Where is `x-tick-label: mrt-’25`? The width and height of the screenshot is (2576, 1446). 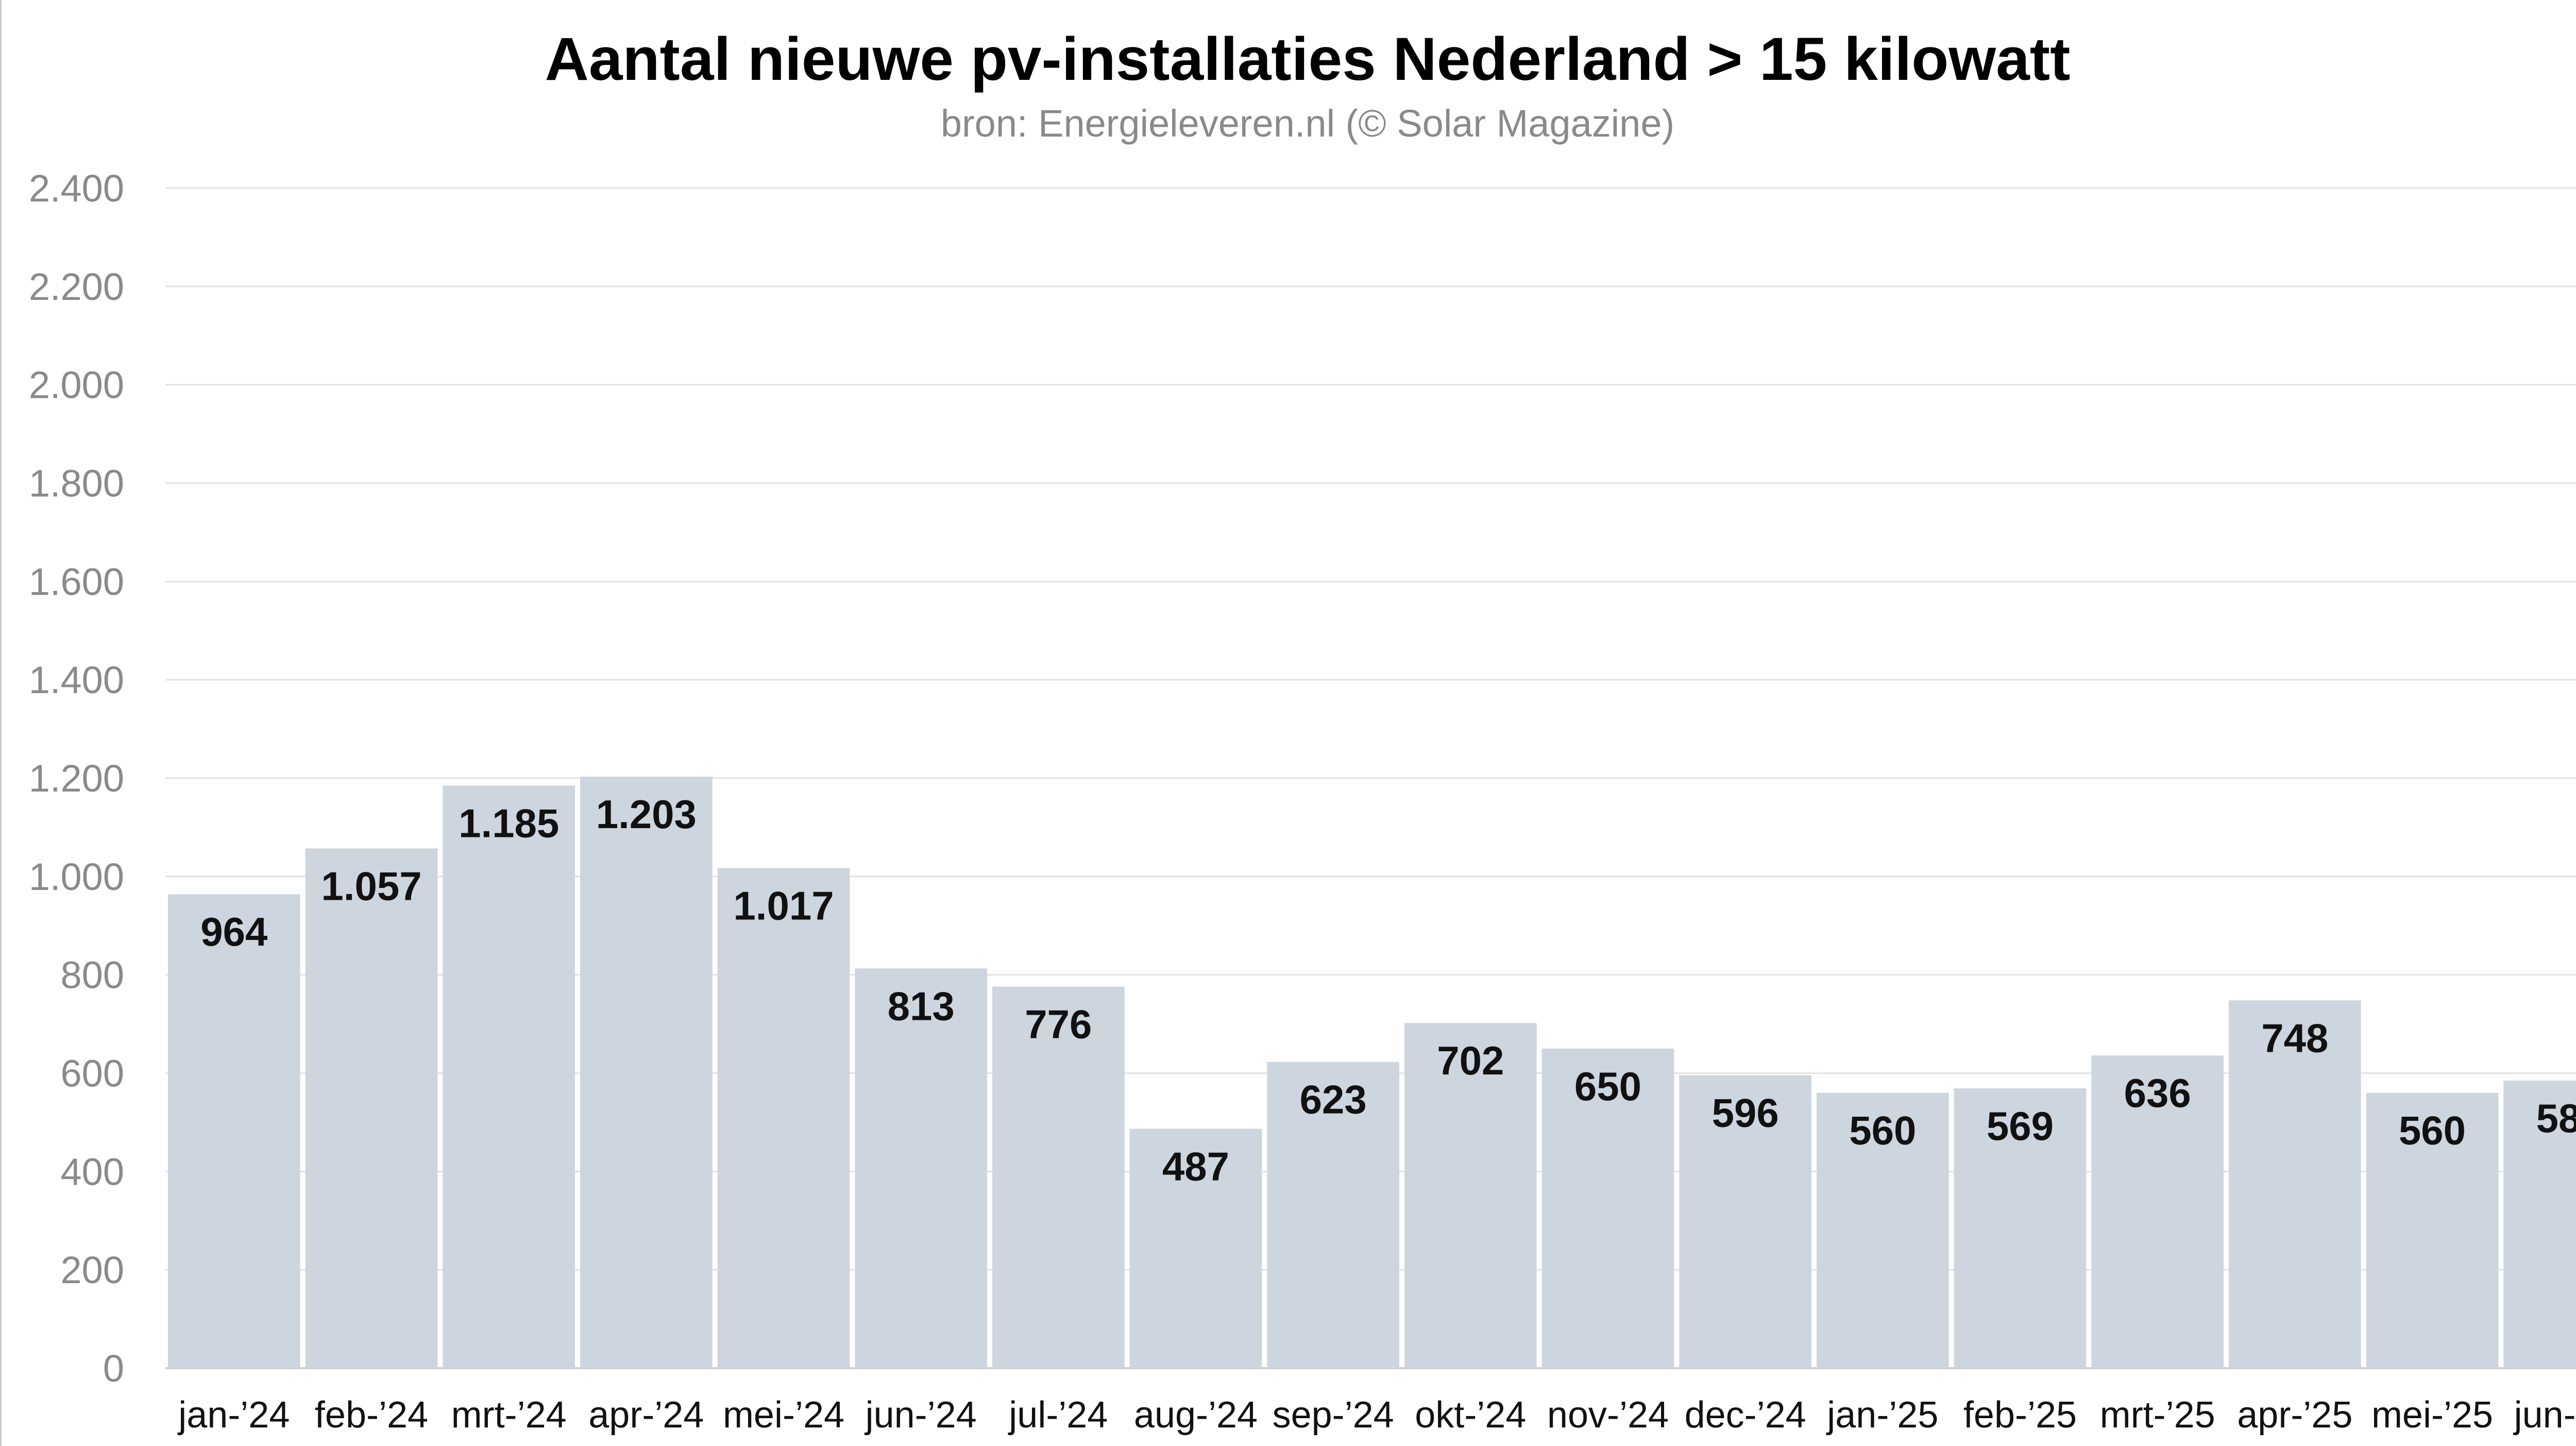 x-tick-label: mrt-’25 is located at coordinates (2157, 1415).